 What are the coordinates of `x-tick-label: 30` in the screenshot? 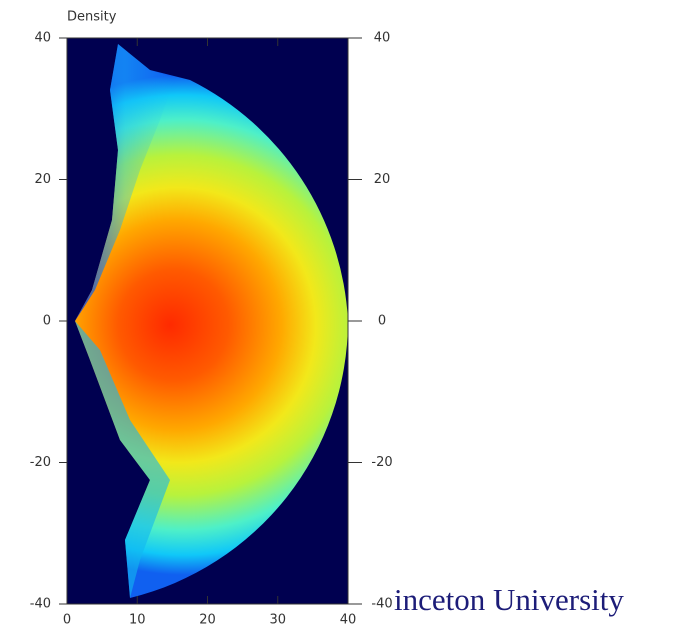 It's located at (277, 620).